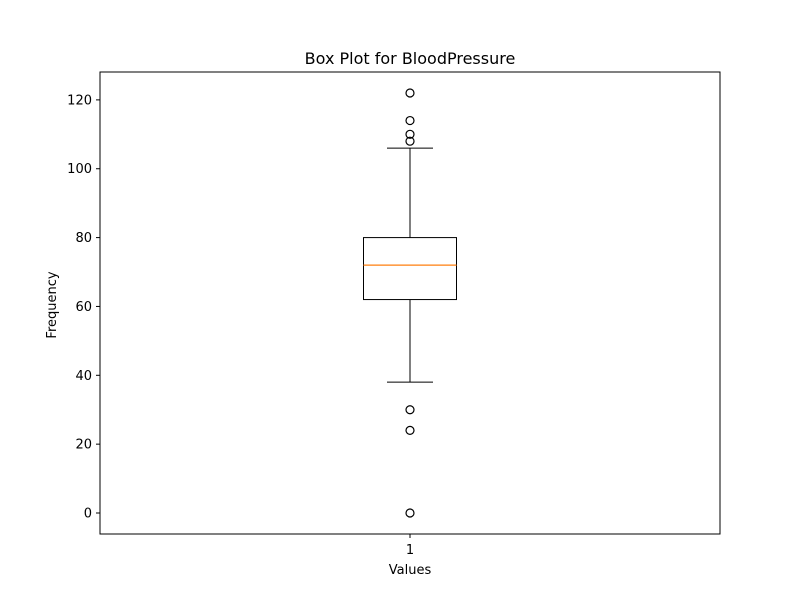 Image resolution: width=800 pixels, height=600 pixels. What do you see at coordinates (410, 269) in the screenshot?
I see `iqr-box` at bounding box center [410, 269].